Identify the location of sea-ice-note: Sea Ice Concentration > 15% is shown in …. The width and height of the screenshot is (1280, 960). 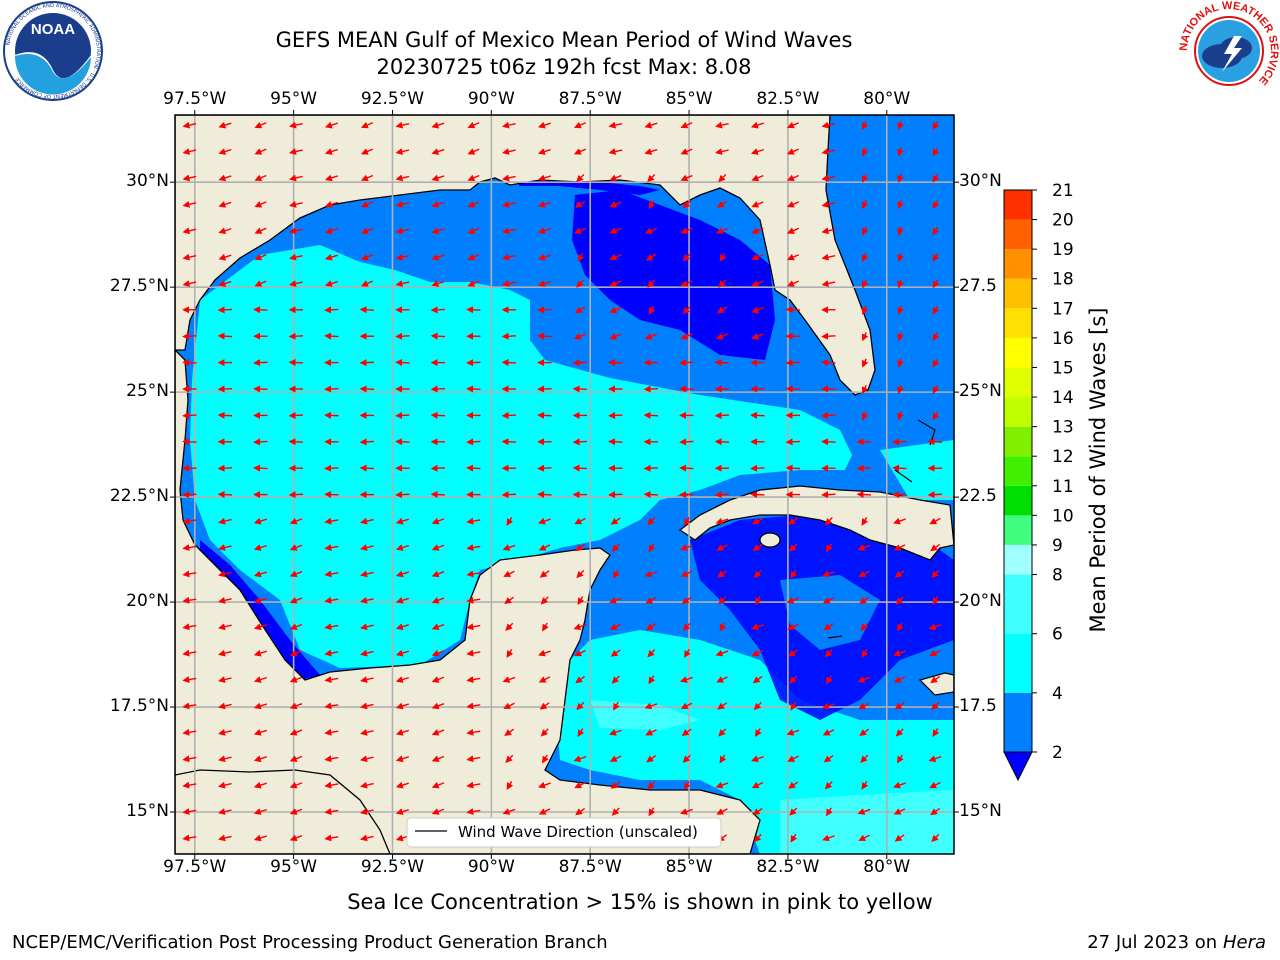
(640, 902).